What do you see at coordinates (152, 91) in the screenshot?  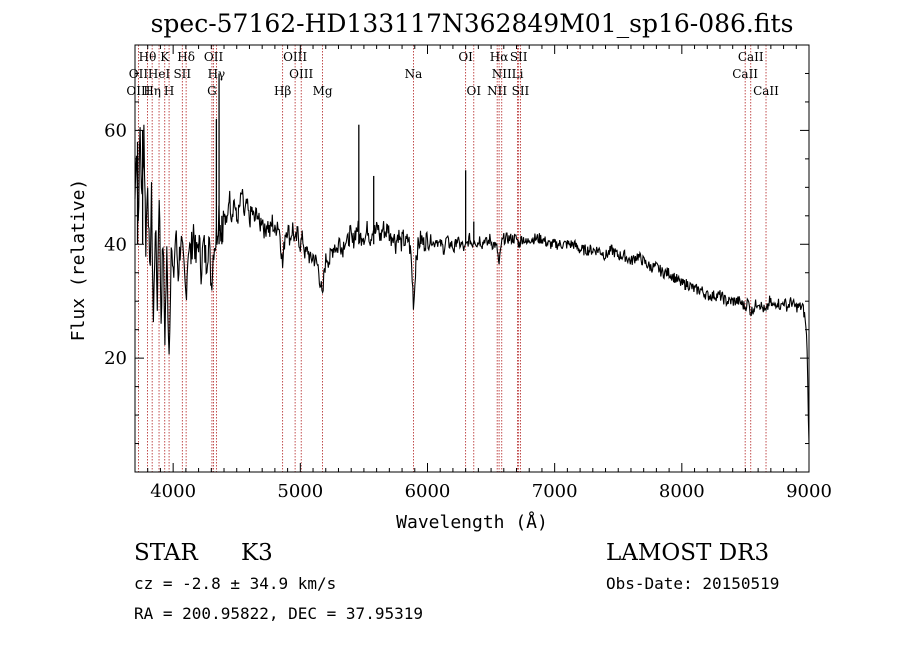 I see `marker-label: Hη` at bounding box center [152, 91].